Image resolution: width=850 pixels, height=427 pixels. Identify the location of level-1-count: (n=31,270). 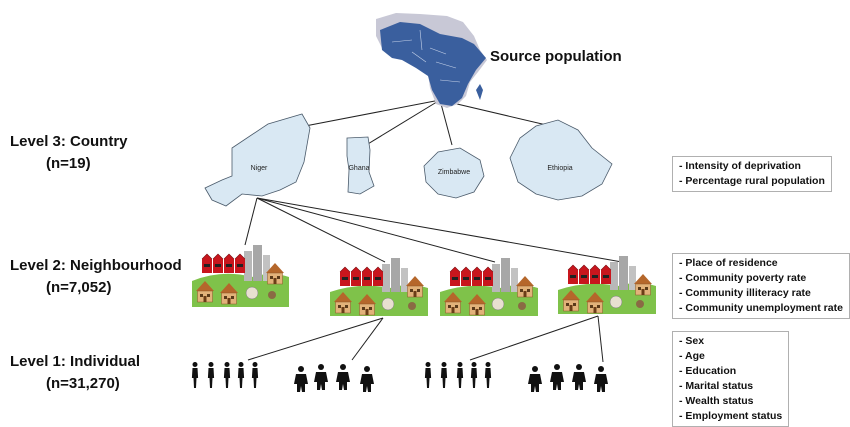
(83, 383).